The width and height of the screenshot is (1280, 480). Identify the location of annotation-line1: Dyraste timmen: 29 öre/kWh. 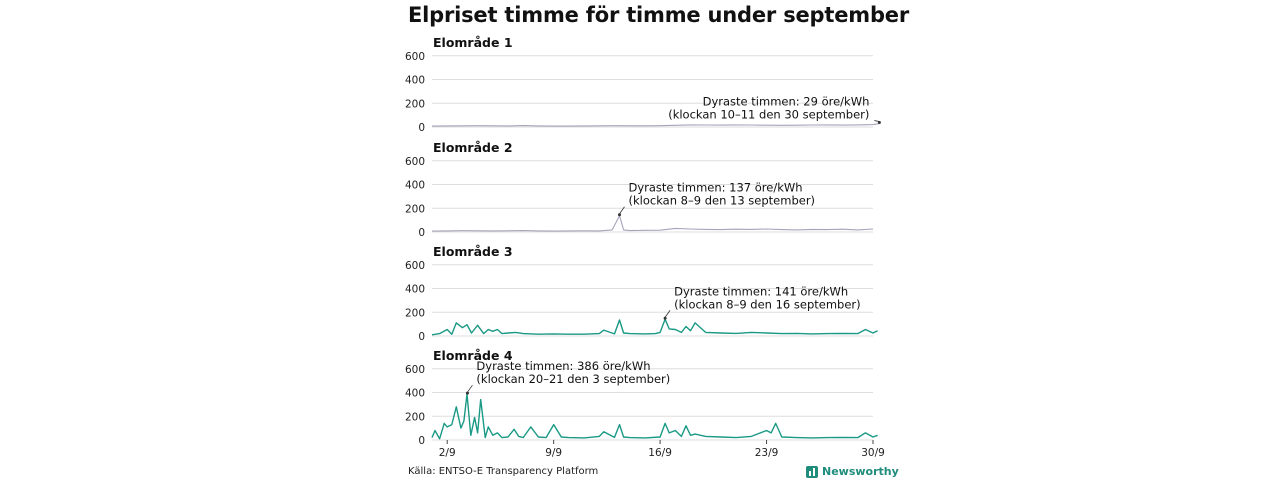
(786, 102).